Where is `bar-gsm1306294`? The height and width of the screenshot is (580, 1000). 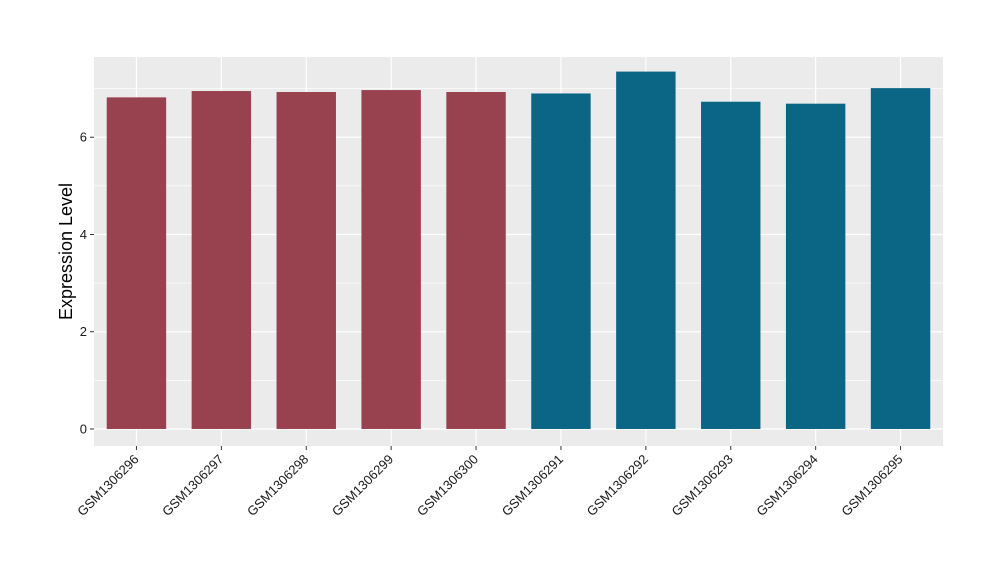 bar-gsm1306294 is located at coordinates (815, 266).